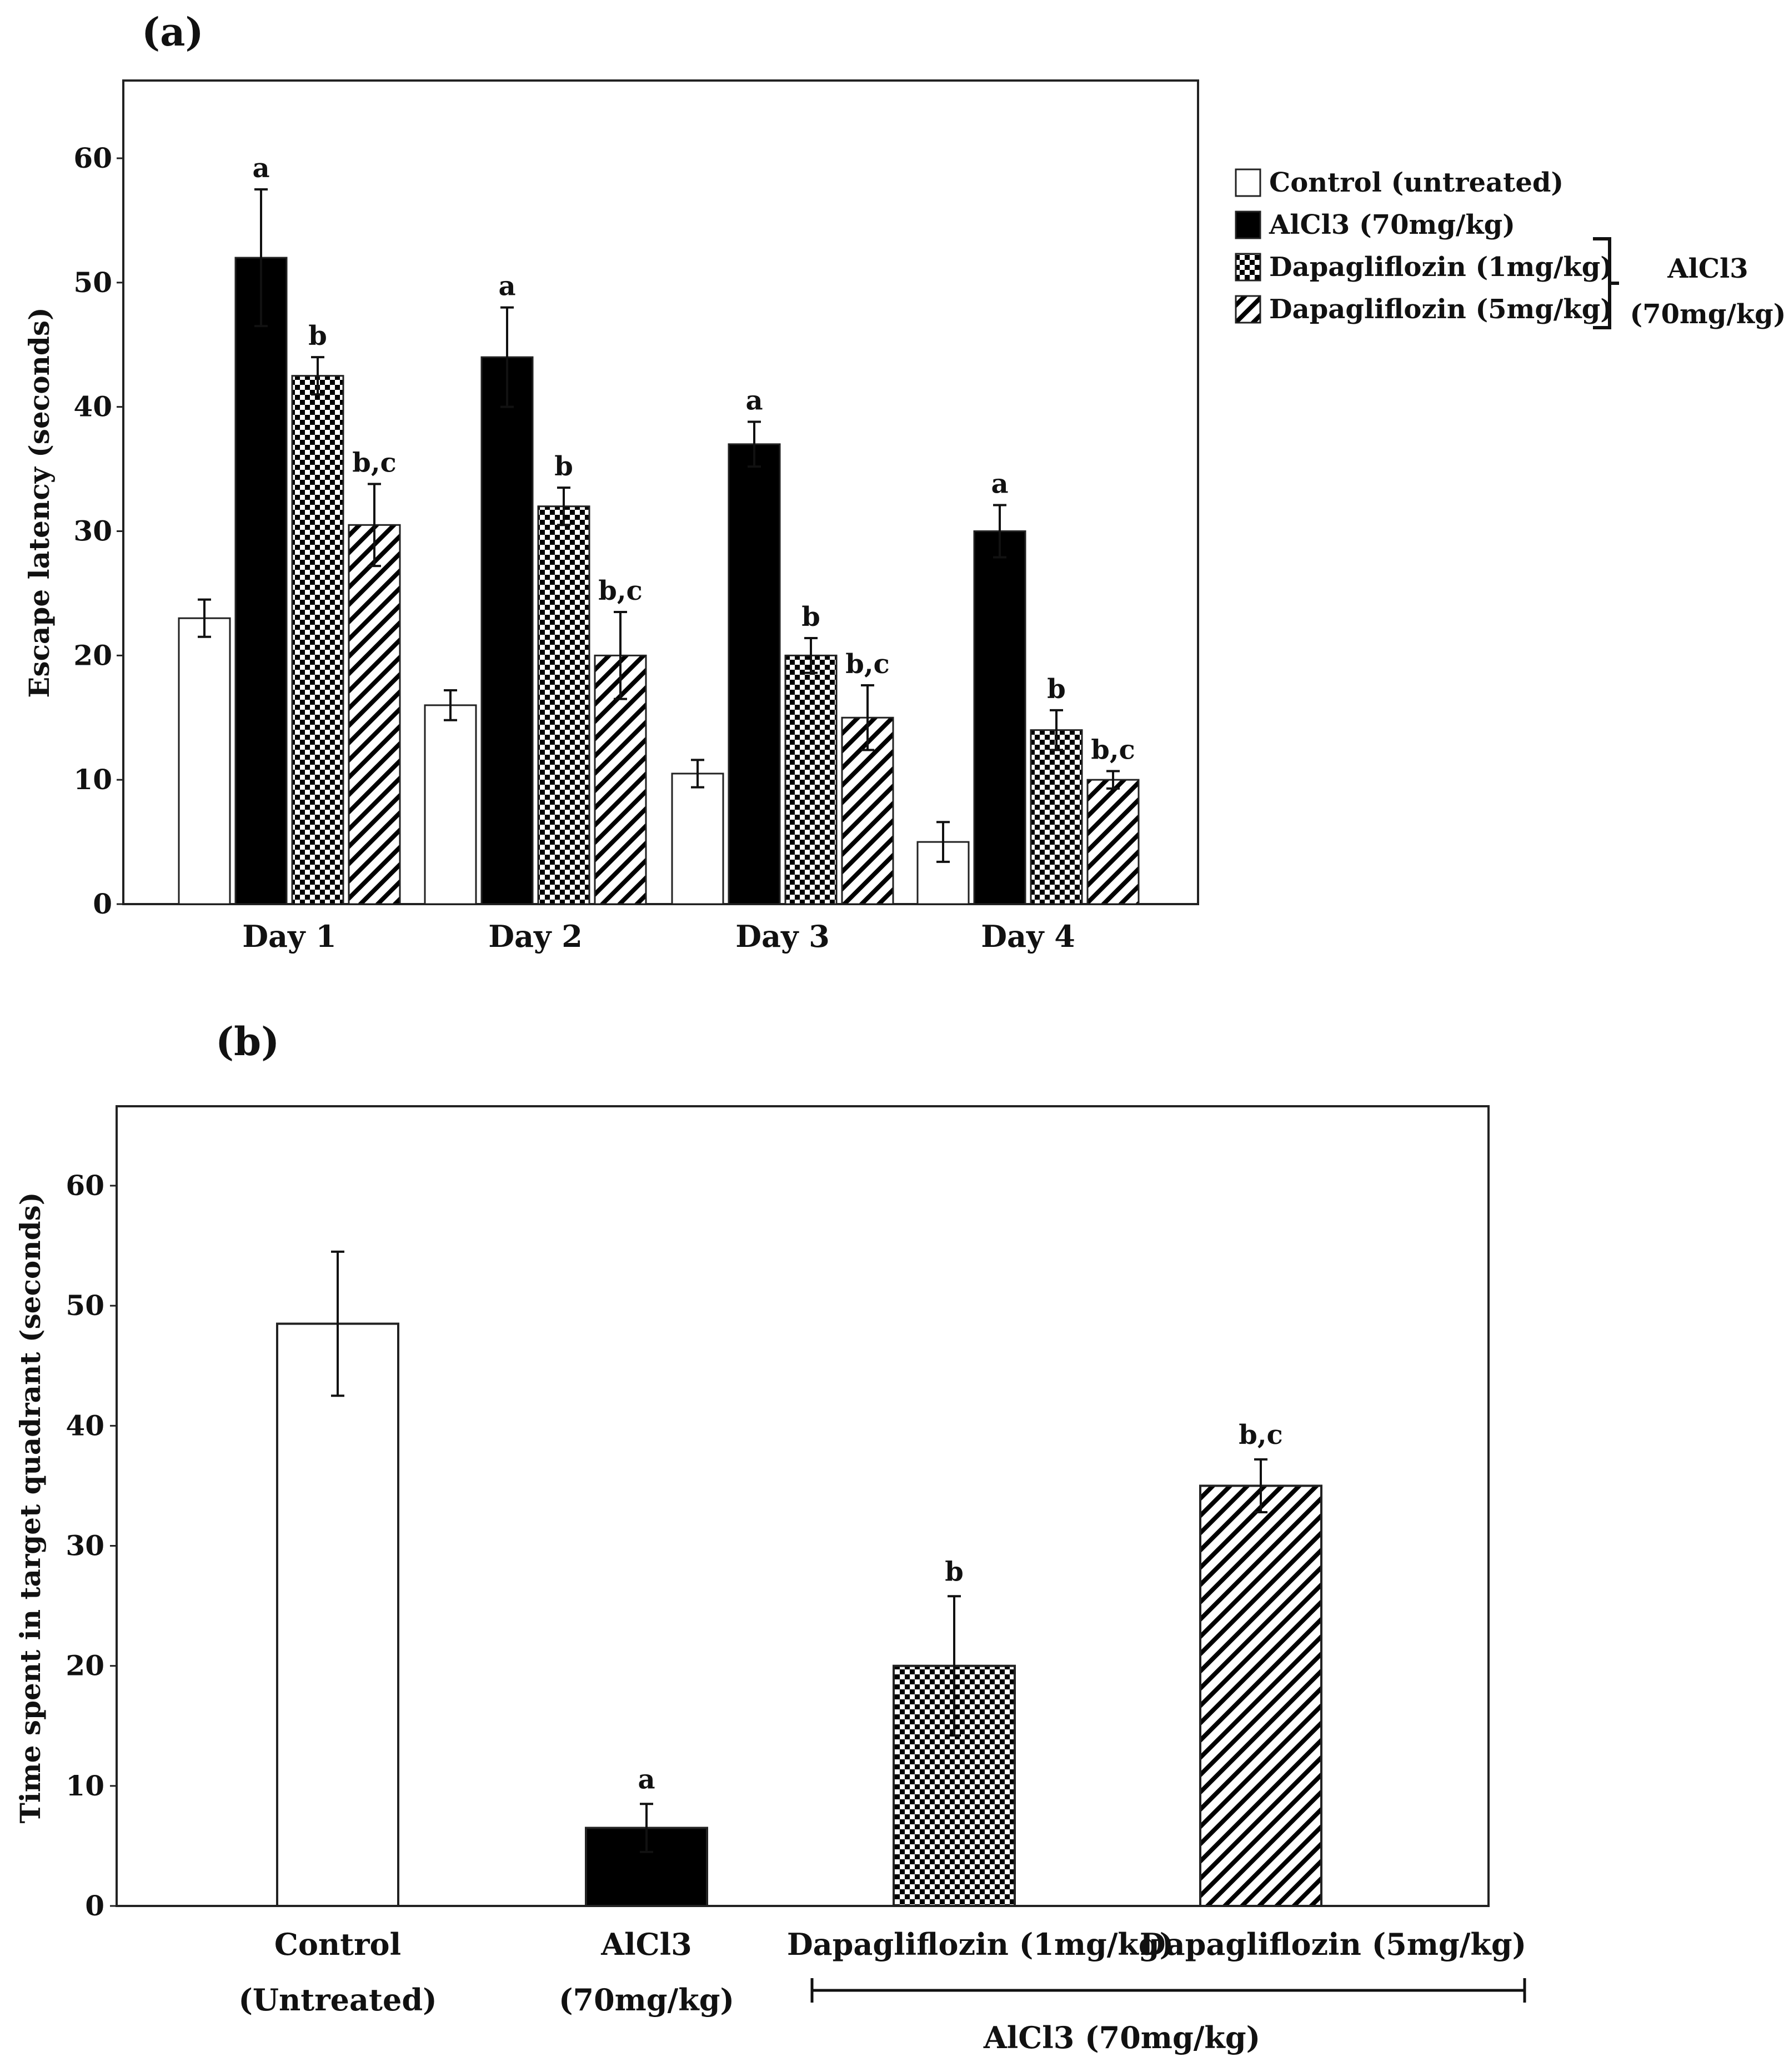  I want to click on panel-a-bar-day-1-checker, so click(317, 640).